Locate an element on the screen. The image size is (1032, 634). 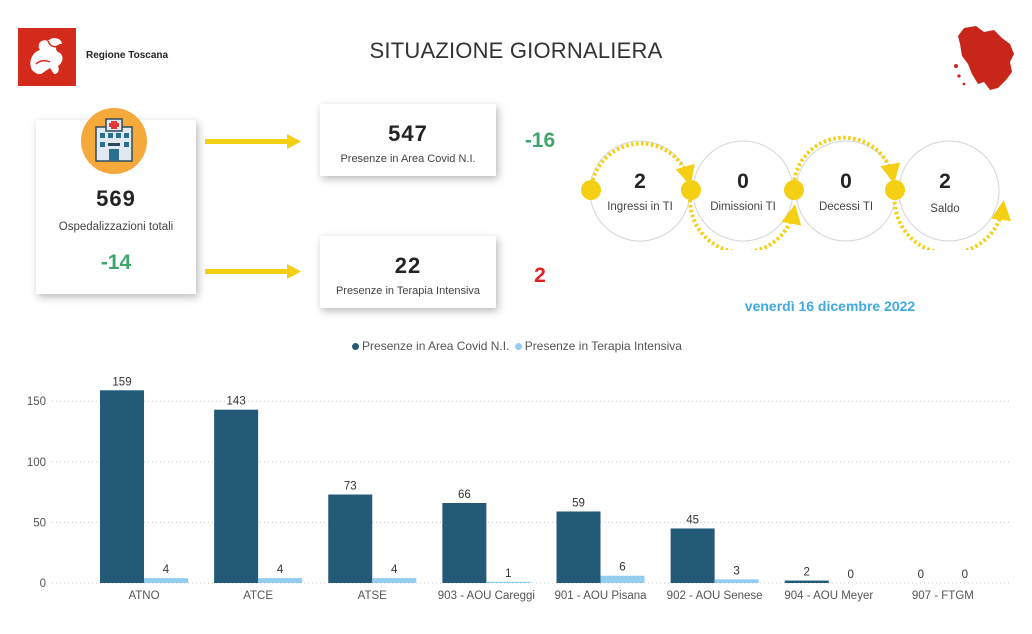
flow-ingressi-label: Ingressi in TI is located at coordinates (640, 207).